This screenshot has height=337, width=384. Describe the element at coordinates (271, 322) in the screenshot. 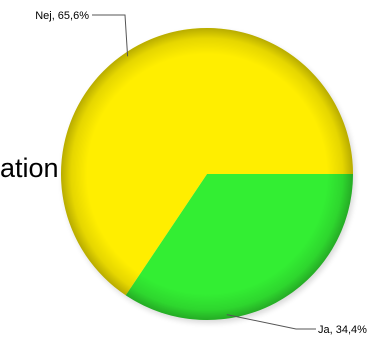

I see `leader-line-ja` at that location.